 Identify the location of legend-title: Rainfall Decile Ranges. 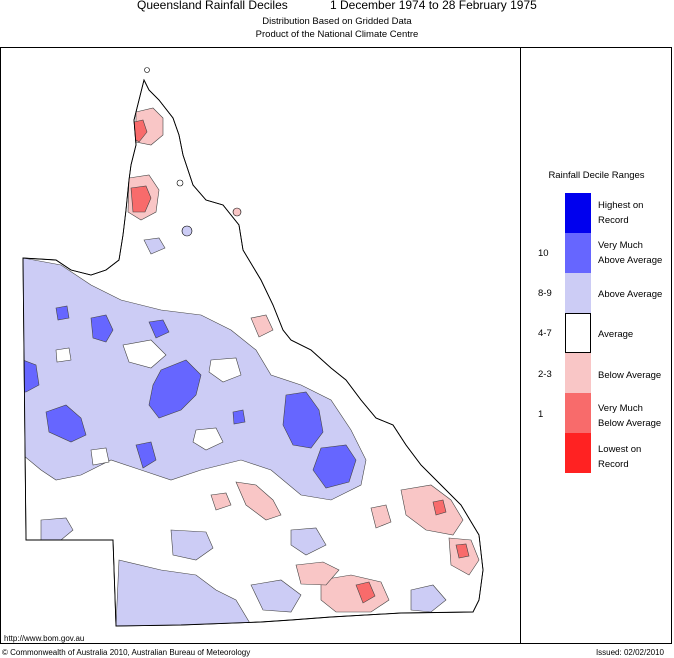
(596, 175).